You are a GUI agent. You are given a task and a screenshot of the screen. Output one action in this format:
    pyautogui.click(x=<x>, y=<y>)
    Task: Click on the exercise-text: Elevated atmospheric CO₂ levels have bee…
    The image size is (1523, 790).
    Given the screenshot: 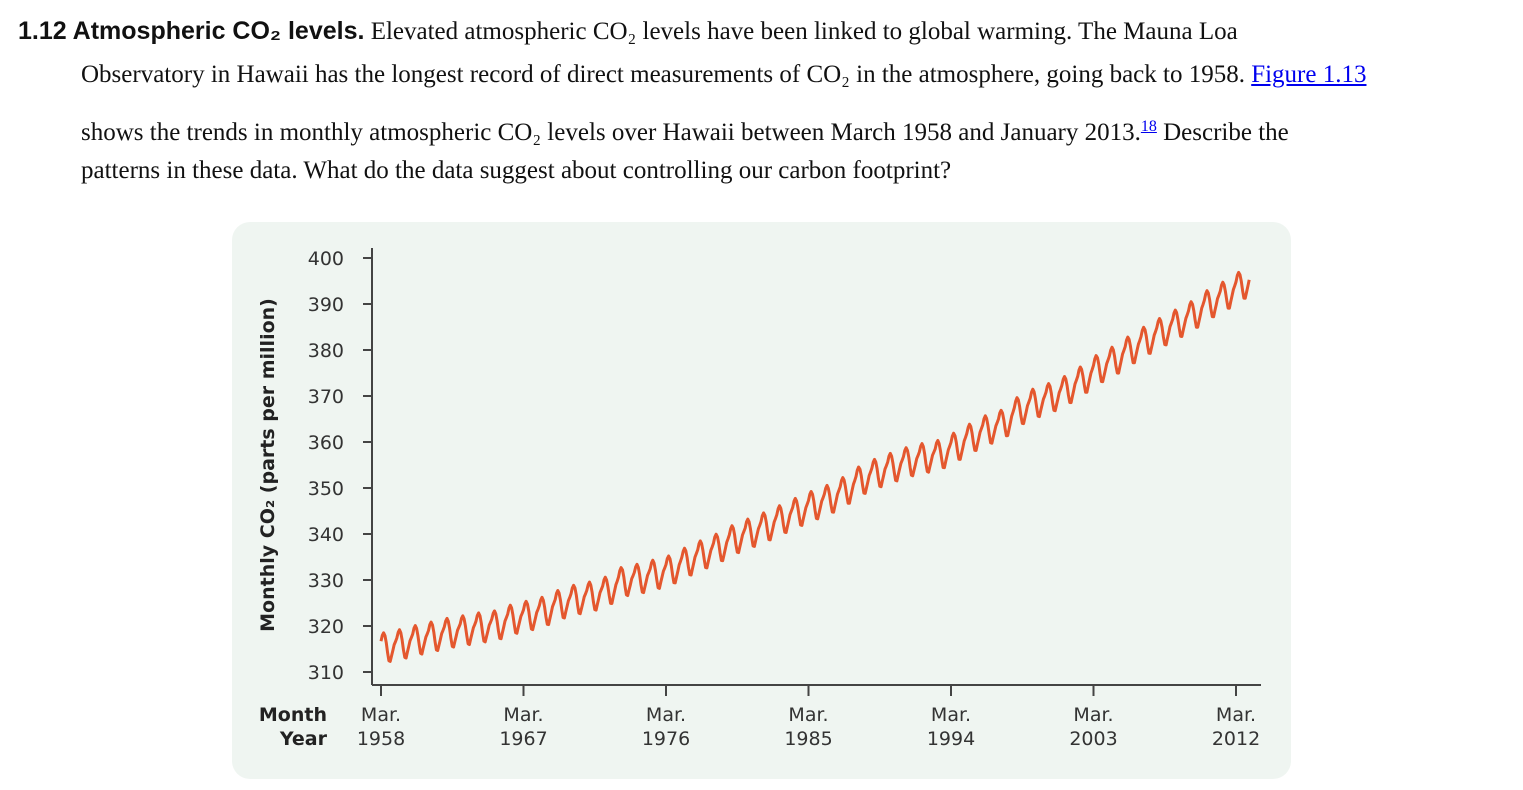 What is the action you would take?
    pyautogui.click(x=801, y=31)
    